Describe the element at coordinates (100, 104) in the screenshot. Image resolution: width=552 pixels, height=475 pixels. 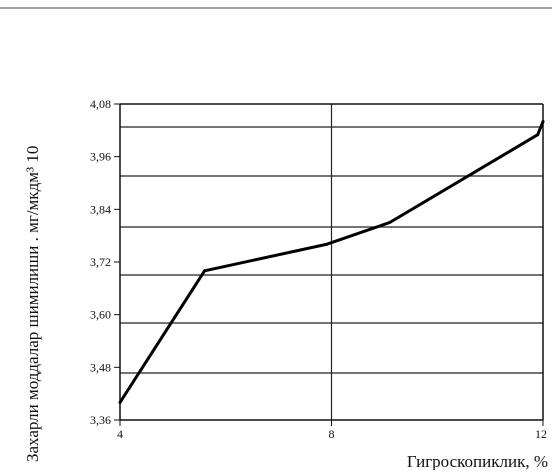
I see `y-tick-label: 4,08` at that location.